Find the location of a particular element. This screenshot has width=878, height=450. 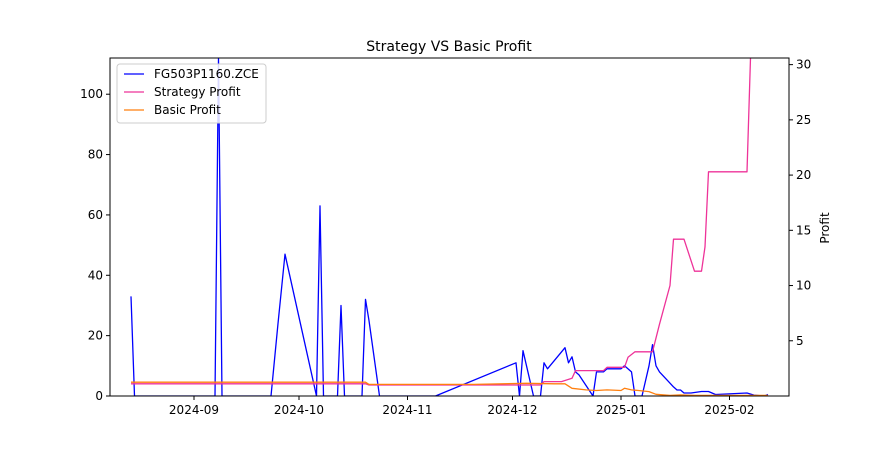

y-right-tick-label: 15 is located at coordinates (803, 230).